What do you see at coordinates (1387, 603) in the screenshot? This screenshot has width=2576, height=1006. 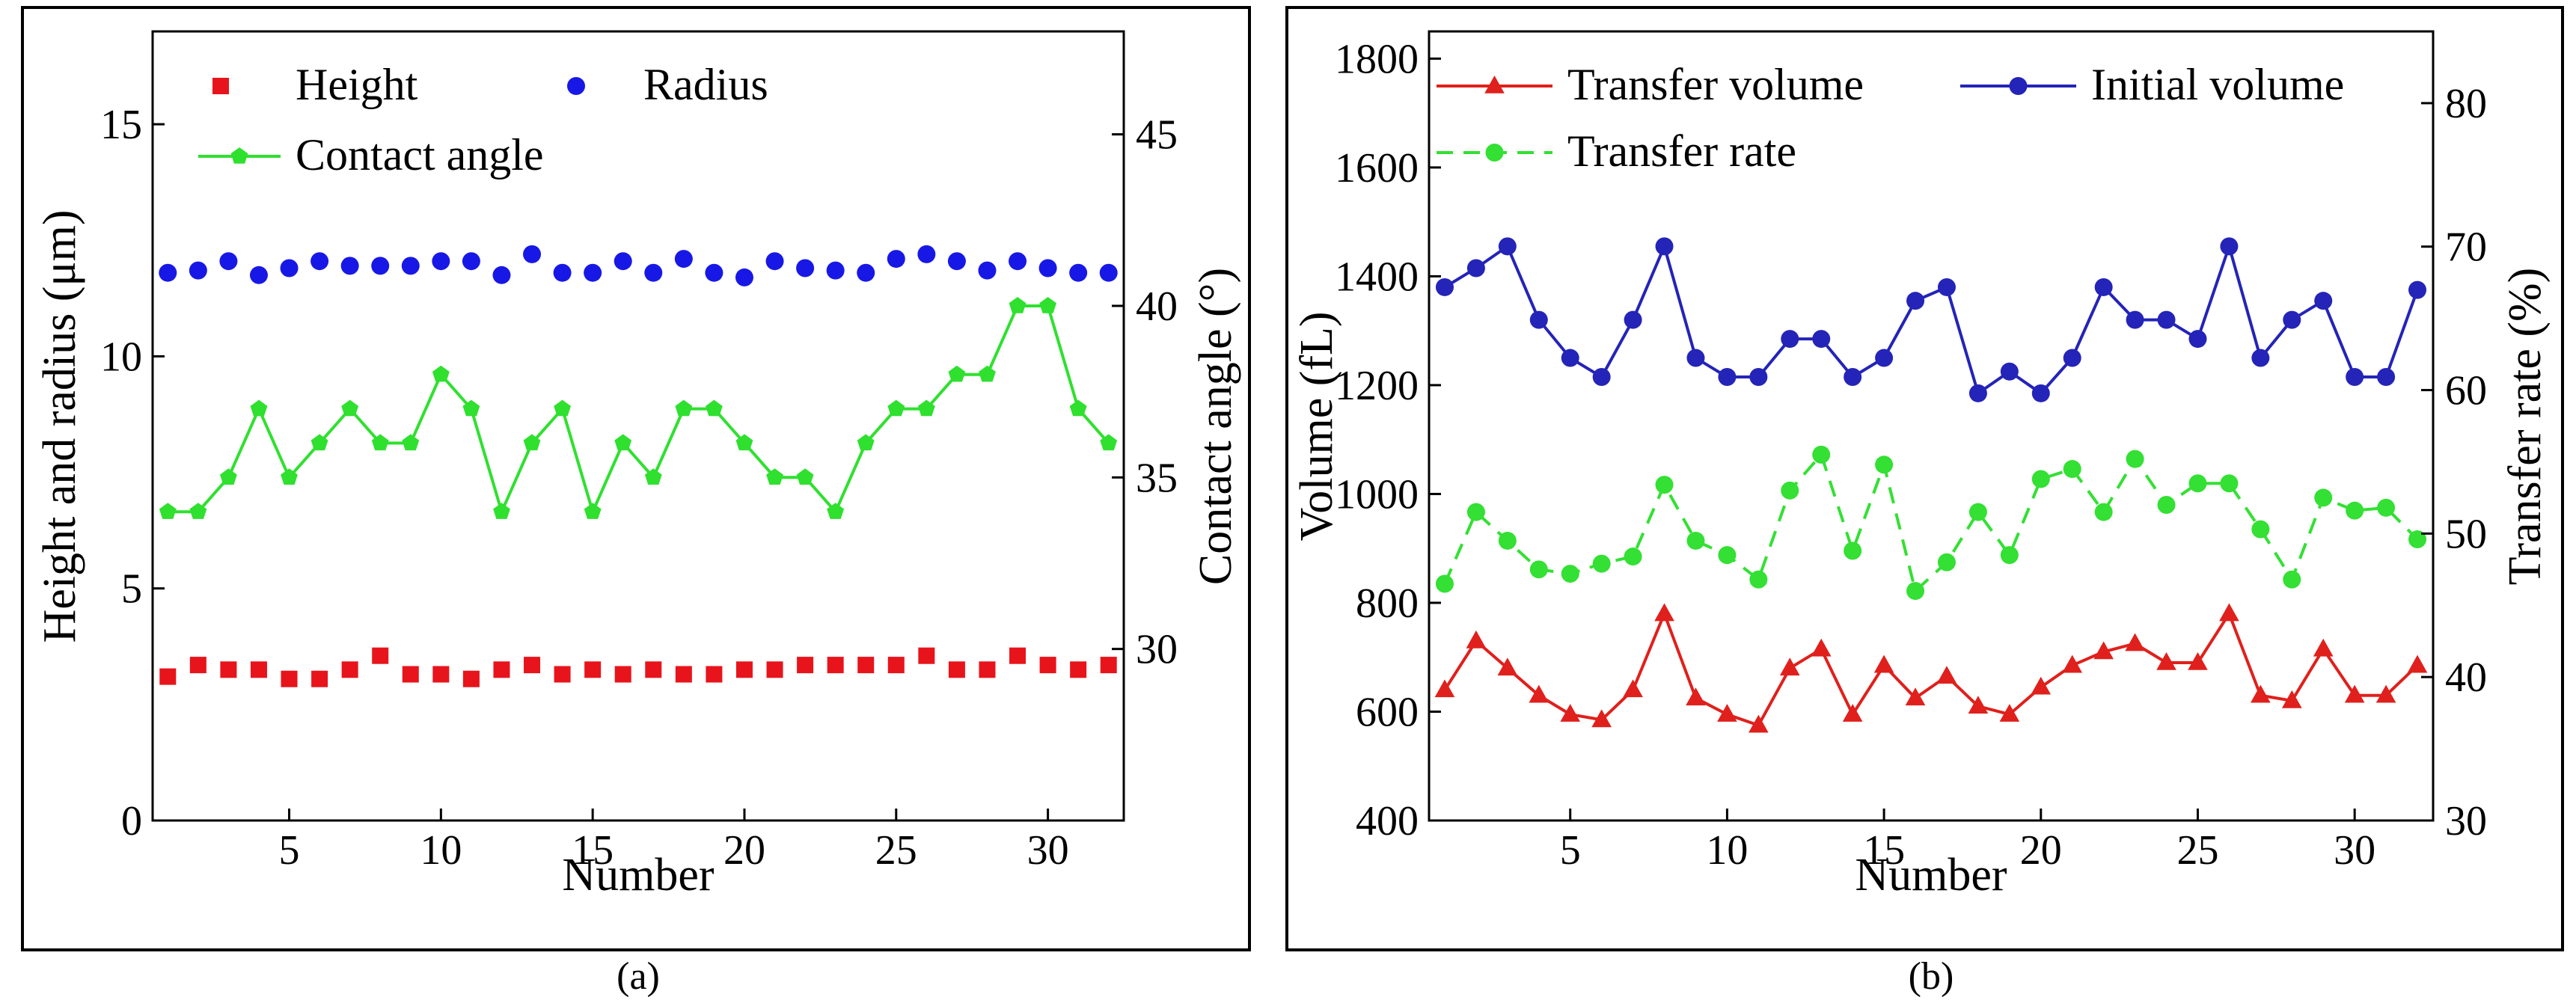 I see `y-left-tick-label: 800` at bounding box center [1387, 603].